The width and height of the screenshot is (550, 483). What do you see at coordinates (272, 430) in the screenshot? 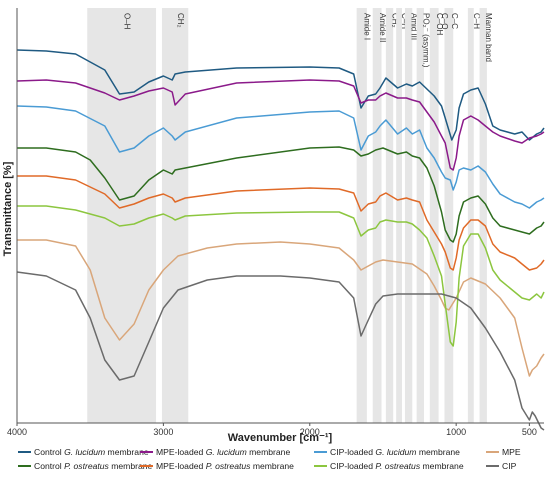
I see `x-ticks: 4000 3000 2000 1000 500` at bounding box center [272, 430].